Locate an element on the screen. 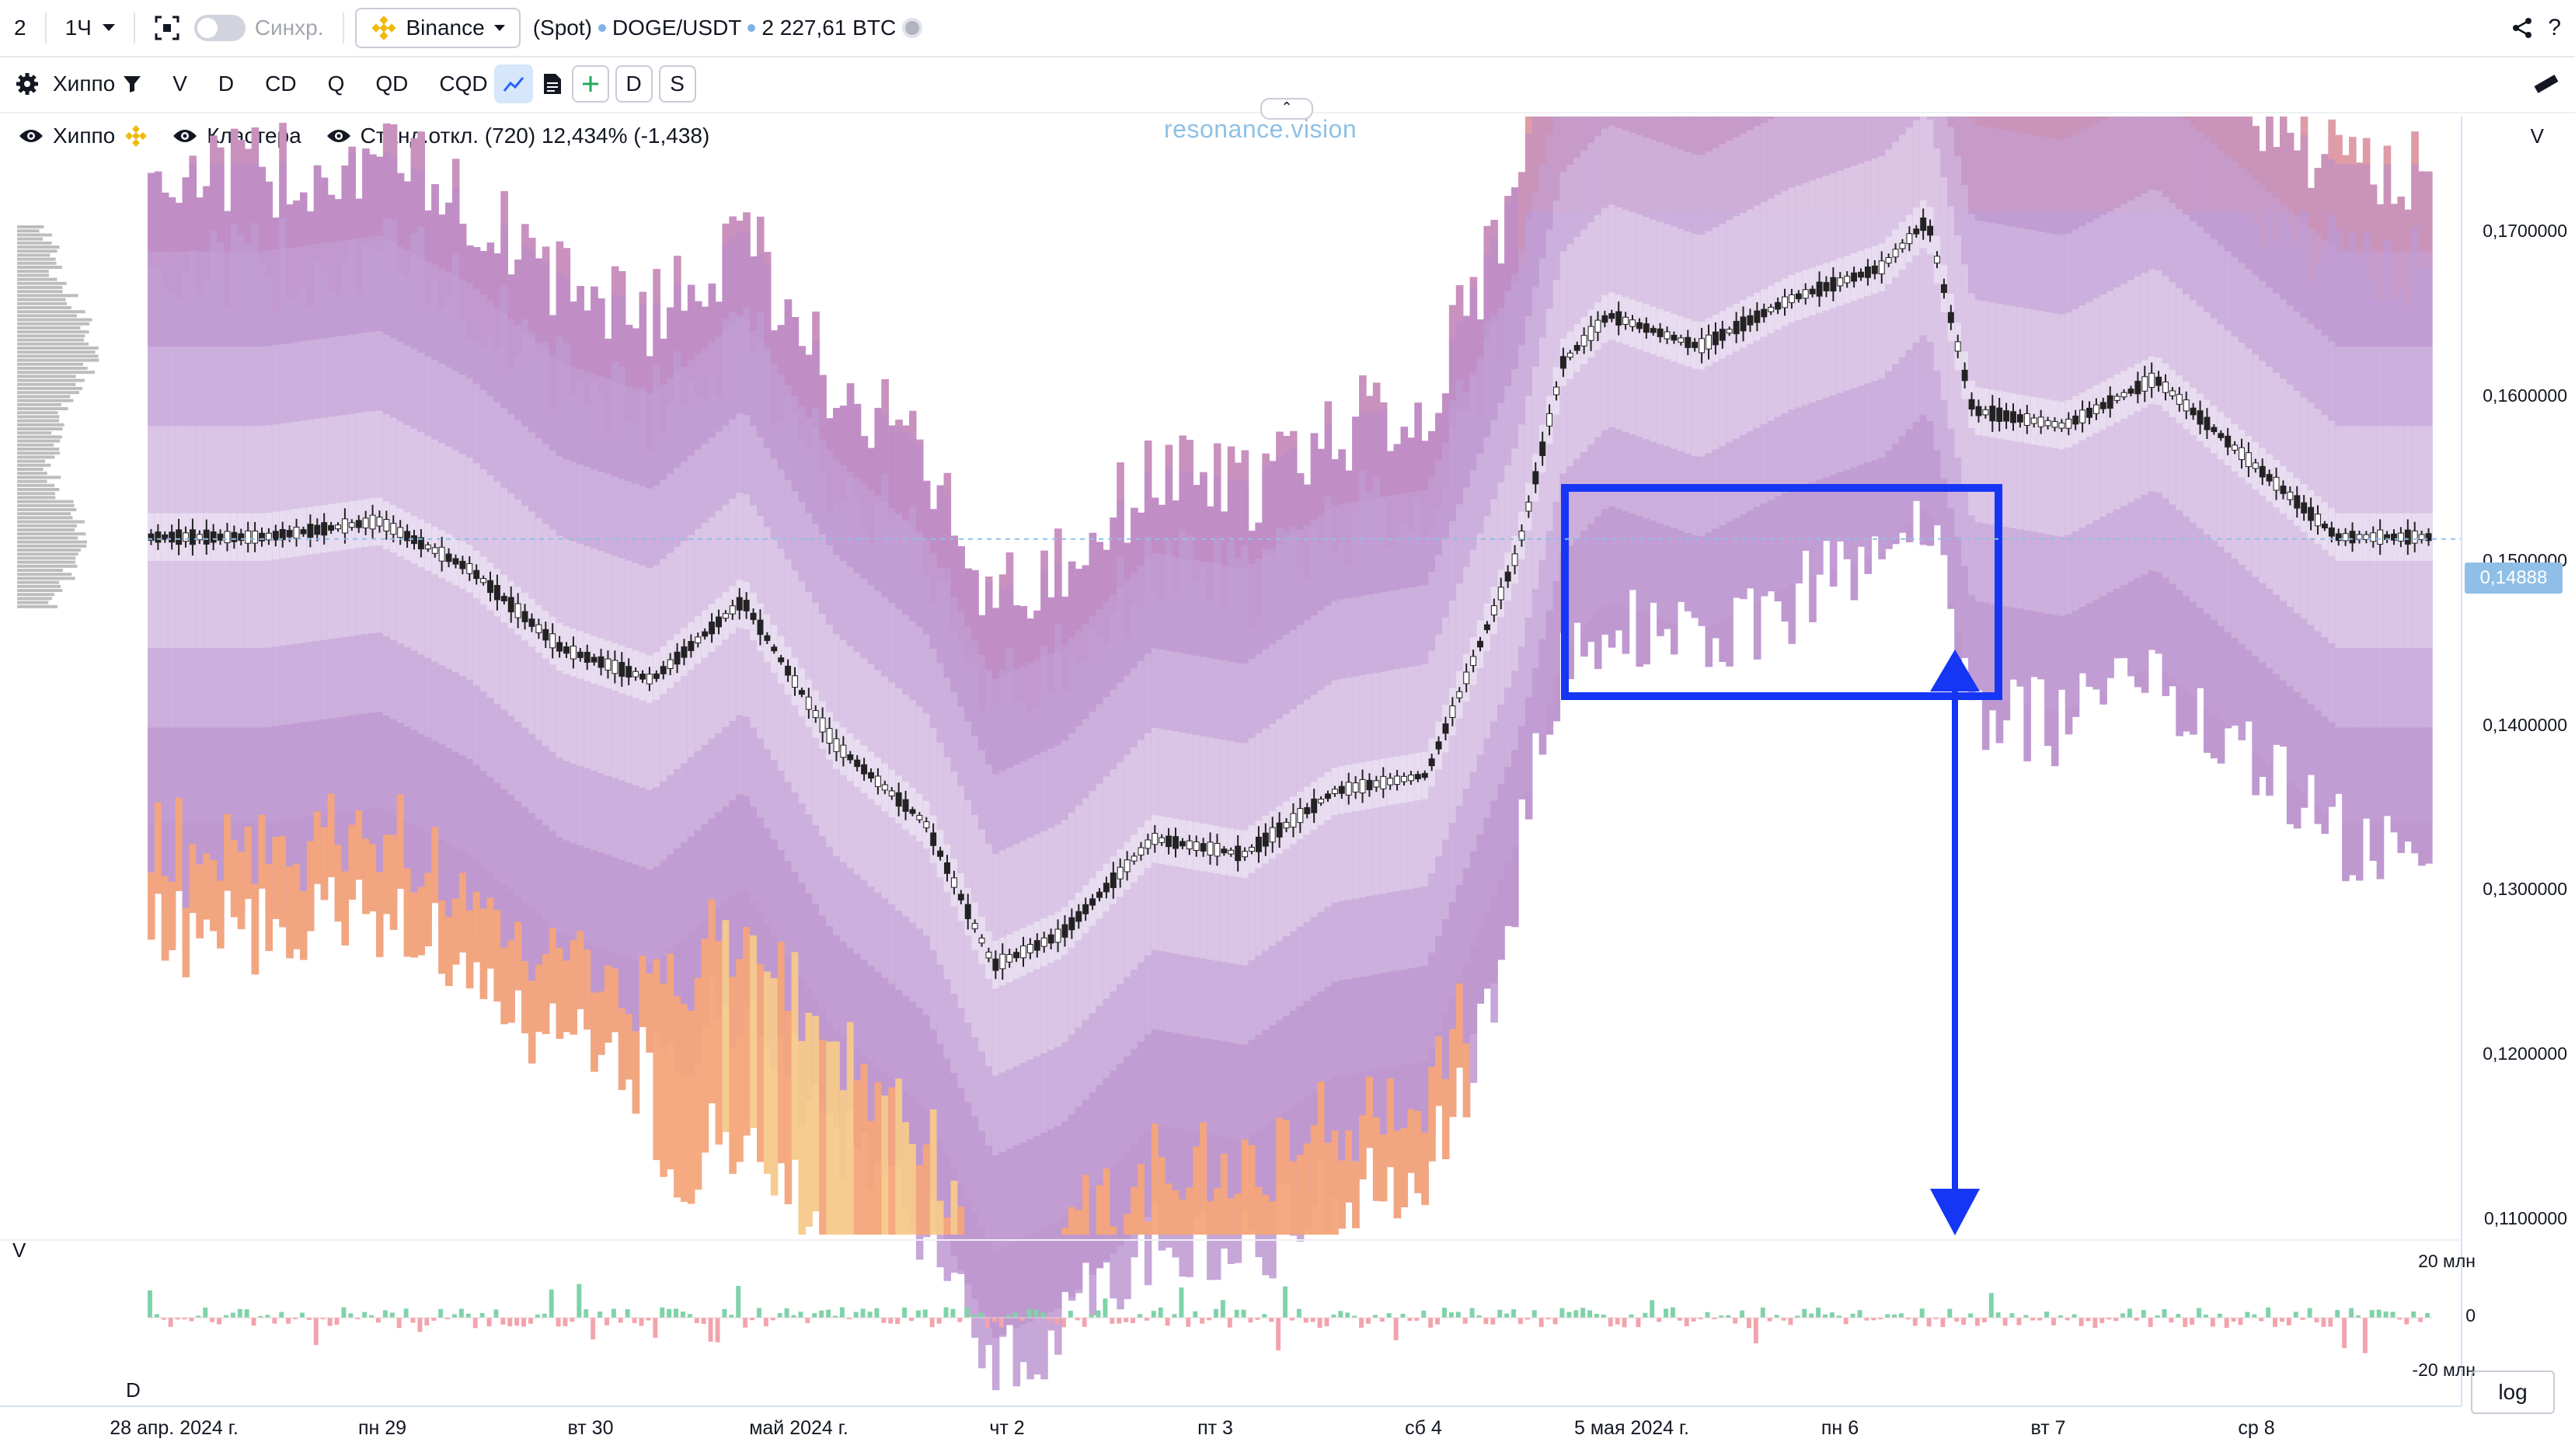 The image size is (2575, 1456). ruler-button is located at coordinates (2546, 84).